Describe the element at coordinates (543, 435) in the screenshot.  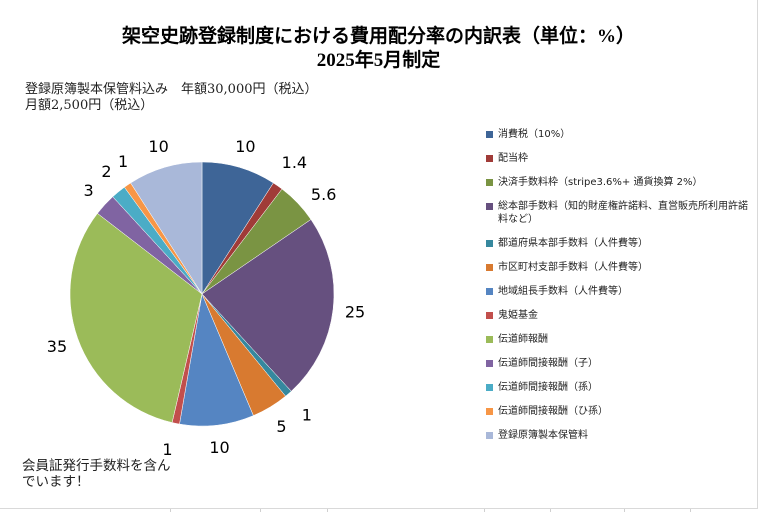
I see `legend-label: 登録原簿製本保管料` at that location.